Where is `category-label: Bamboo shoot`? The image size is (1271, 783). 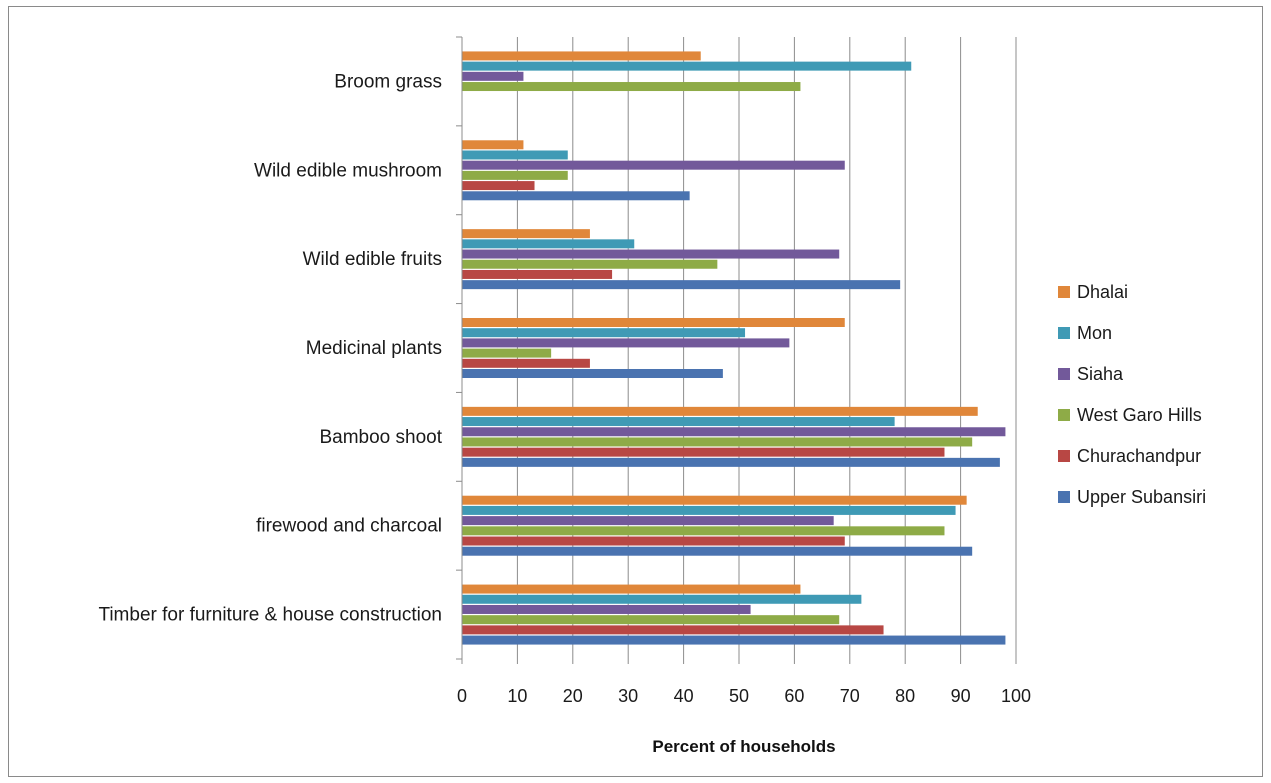
category-label: Bamboo shoot is located at coordinates (380, 437).